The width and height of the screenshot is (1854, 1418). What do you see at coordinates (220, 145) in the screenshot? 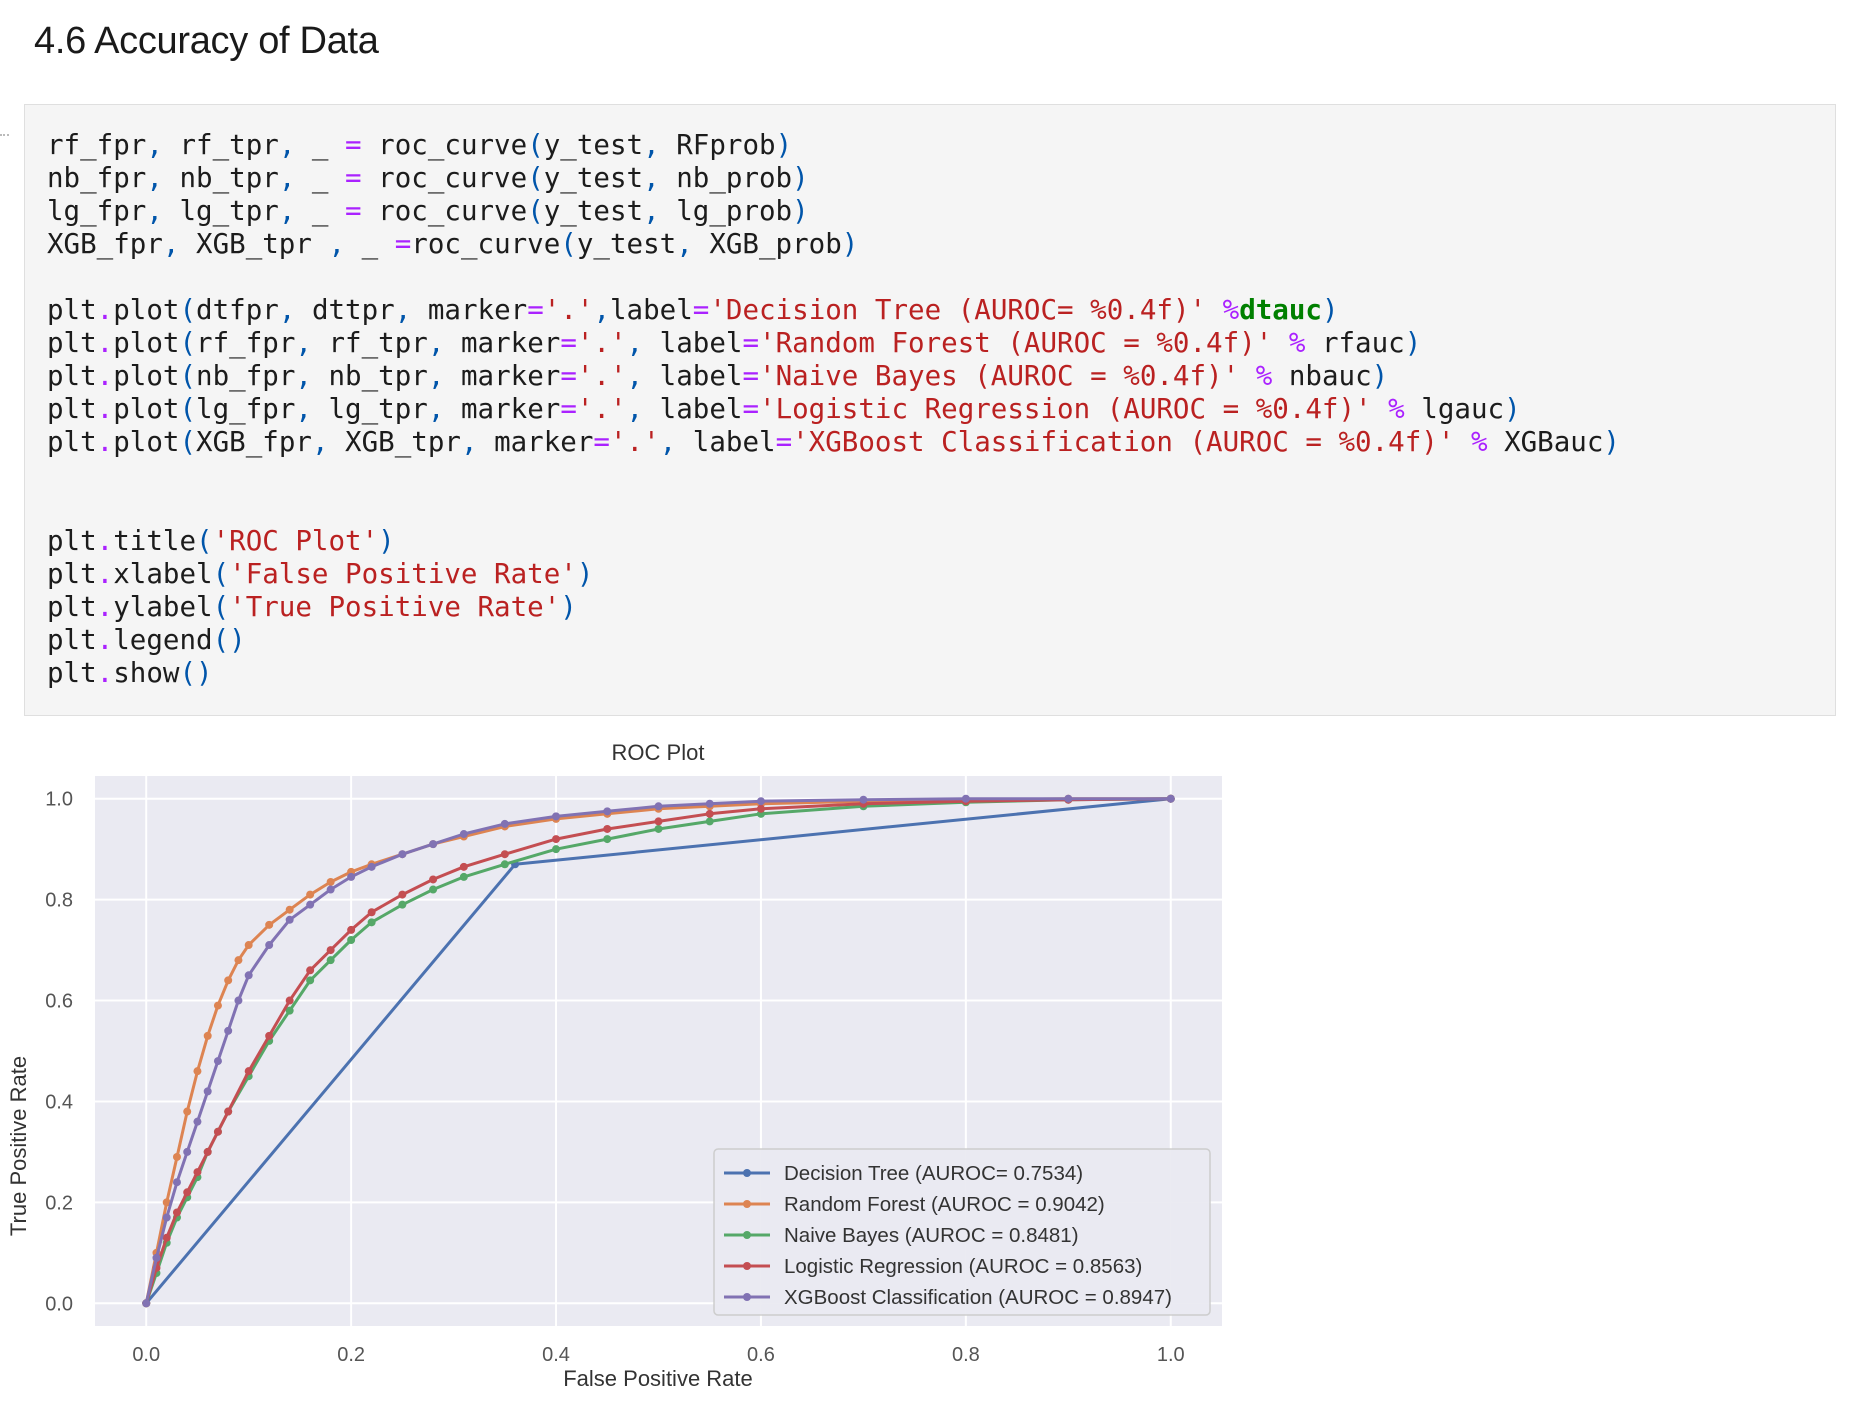
I see `code-token: rf_tpr` at bounding box center [220, 145].